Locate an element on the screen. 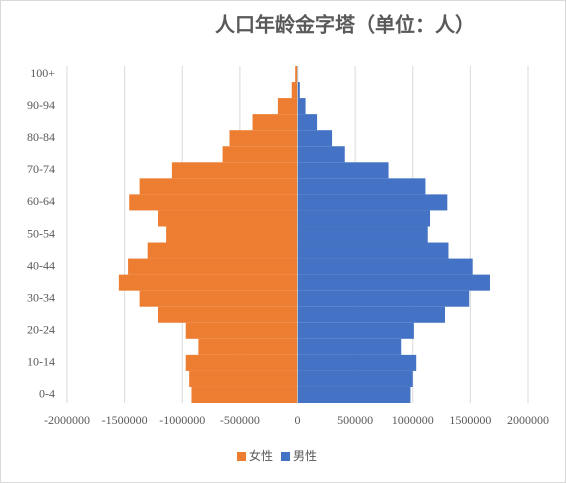 This screenshot has width=566, height=483. y-tick-label: 90-94 is located at coordinates (41, 105).